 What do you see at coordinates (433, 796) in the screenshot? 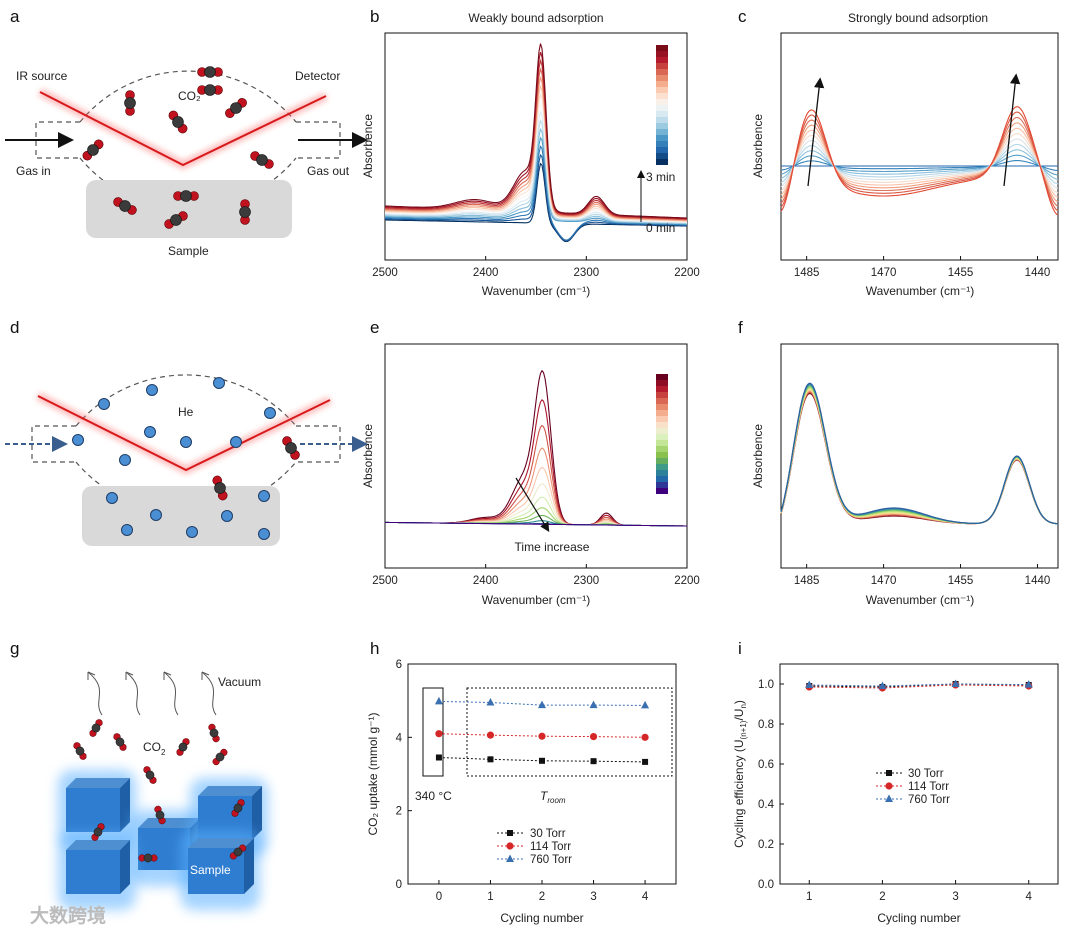
I see `chart-h-annotation-left: 340 °C` at bounding box center [433, 796].